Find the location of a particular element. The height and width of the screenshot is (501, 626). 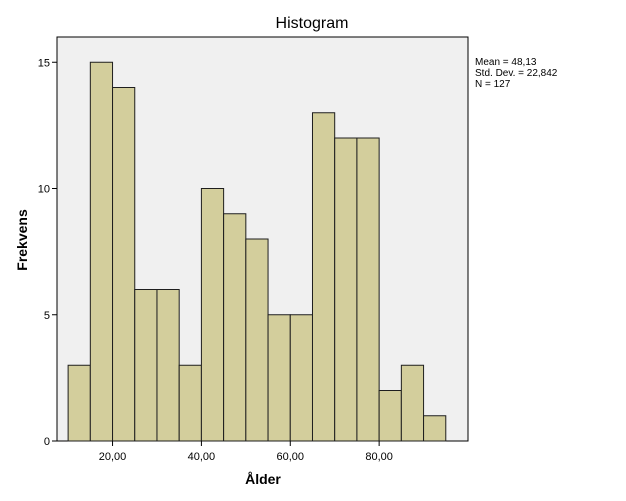

x-tick-label: 40,00 is located at coordinates (202, 457).